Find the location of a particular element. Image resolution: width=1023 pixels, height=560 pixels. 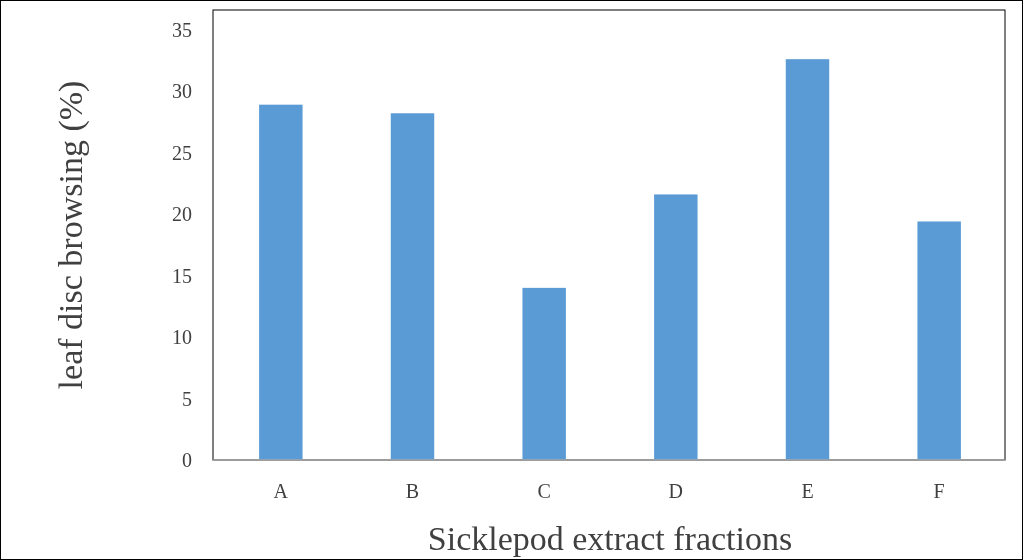

y-tick-label: 25 is located at coordinates (182, 152).